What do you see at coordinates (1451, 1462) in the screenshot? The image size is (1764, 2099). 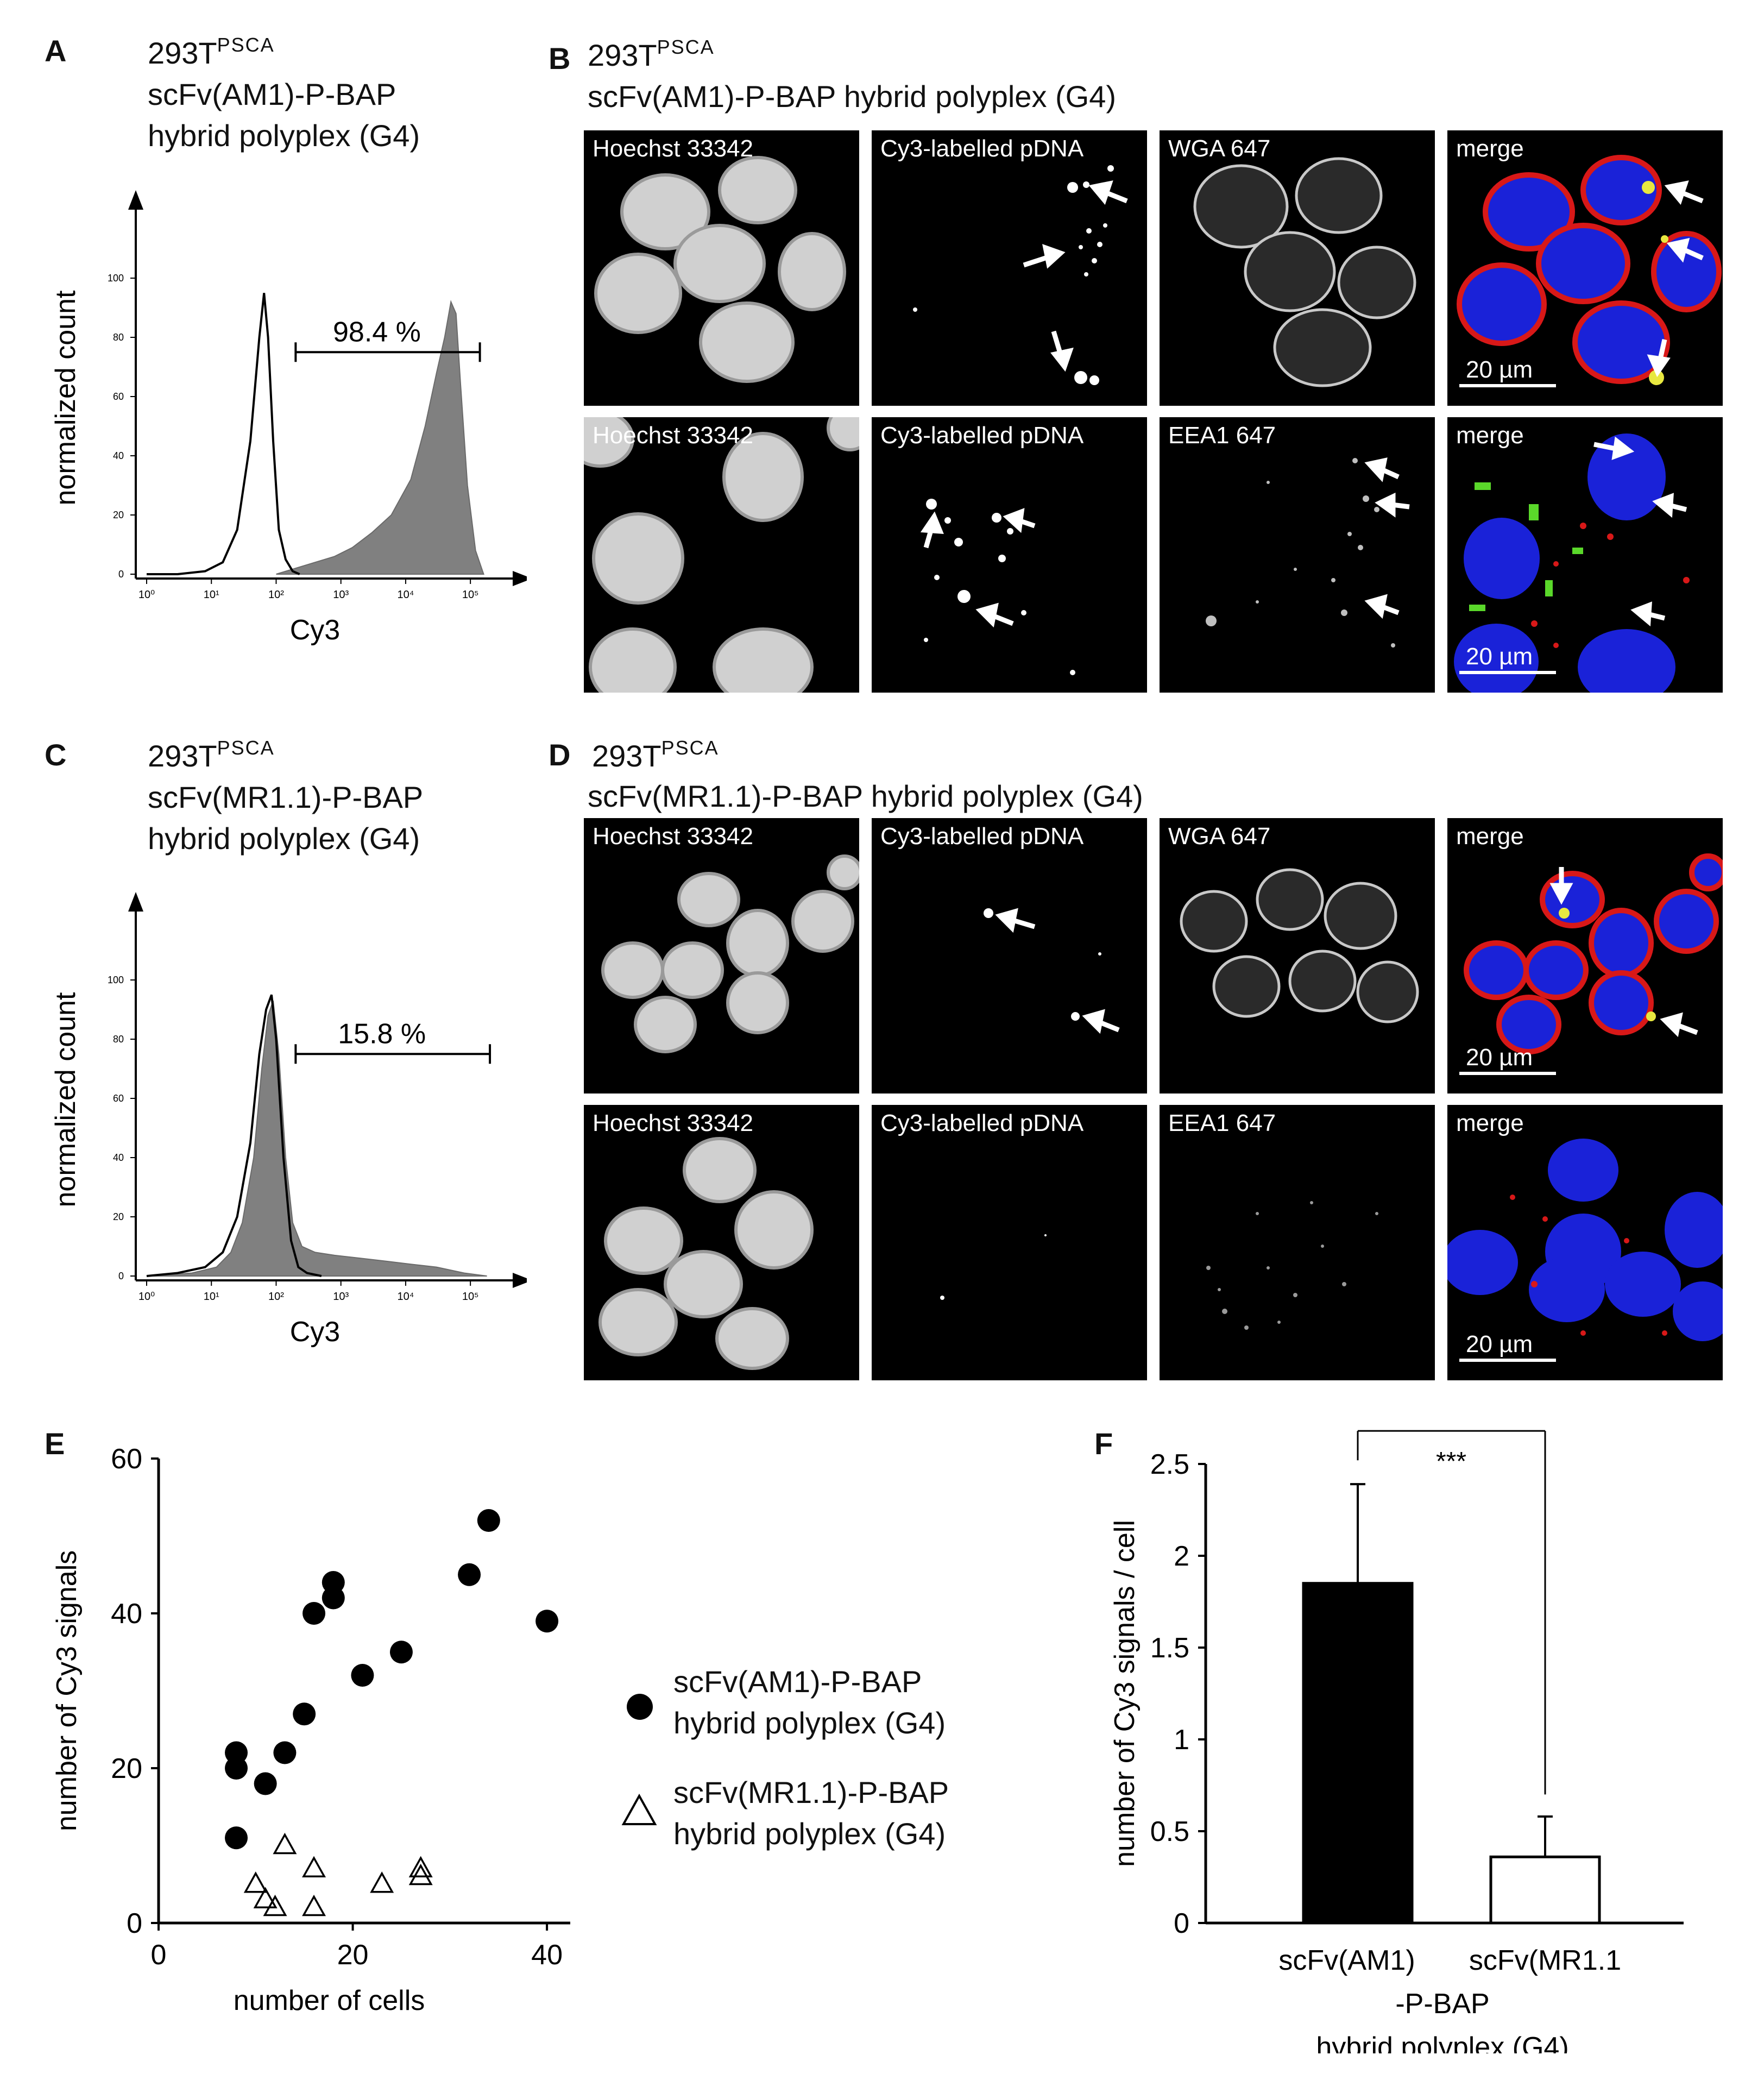 I see `f-significance-stars: ***` at bounding box center [1451, 1462].